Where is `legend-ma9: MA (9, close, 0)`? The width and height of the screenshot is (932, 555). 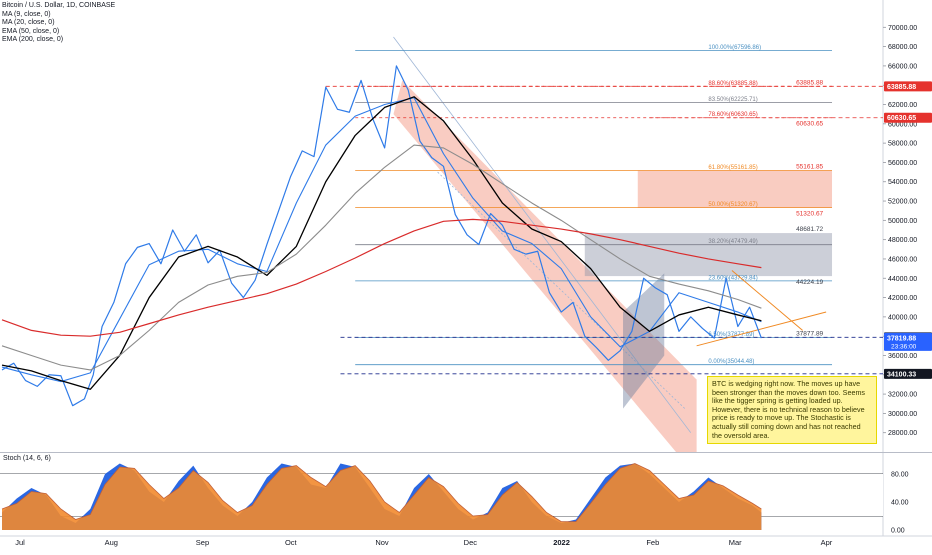
legend-ma9: MA (9, close, 0) is located at coordinates (26, 14).